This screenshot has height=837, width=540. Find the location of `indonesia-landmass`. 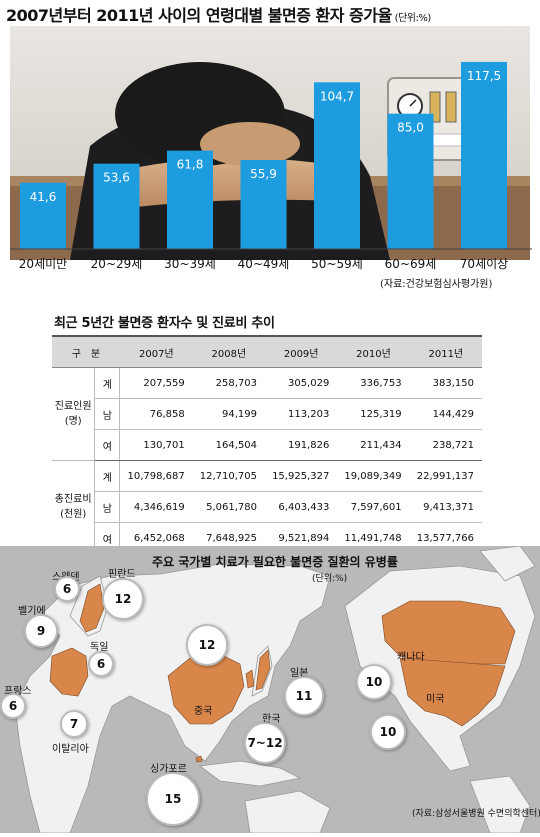

indonesia-landmass is located at coordinates (250, 773).